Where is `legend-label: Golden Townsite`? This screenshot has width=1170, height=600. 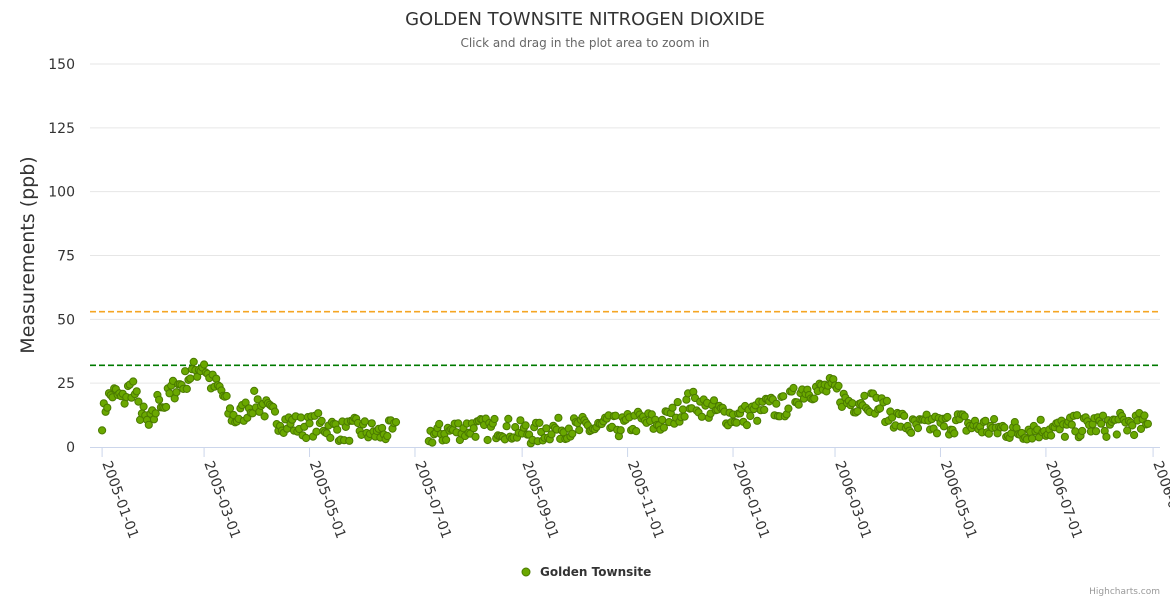
legend-label: Golden Townsite is located at coordinates (595, 572).